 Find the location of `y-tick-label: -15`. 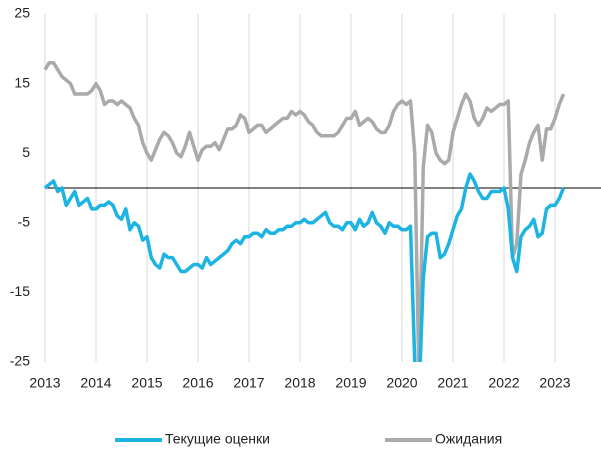

y-tick-label: -15 is located at coordinates (20, 291).